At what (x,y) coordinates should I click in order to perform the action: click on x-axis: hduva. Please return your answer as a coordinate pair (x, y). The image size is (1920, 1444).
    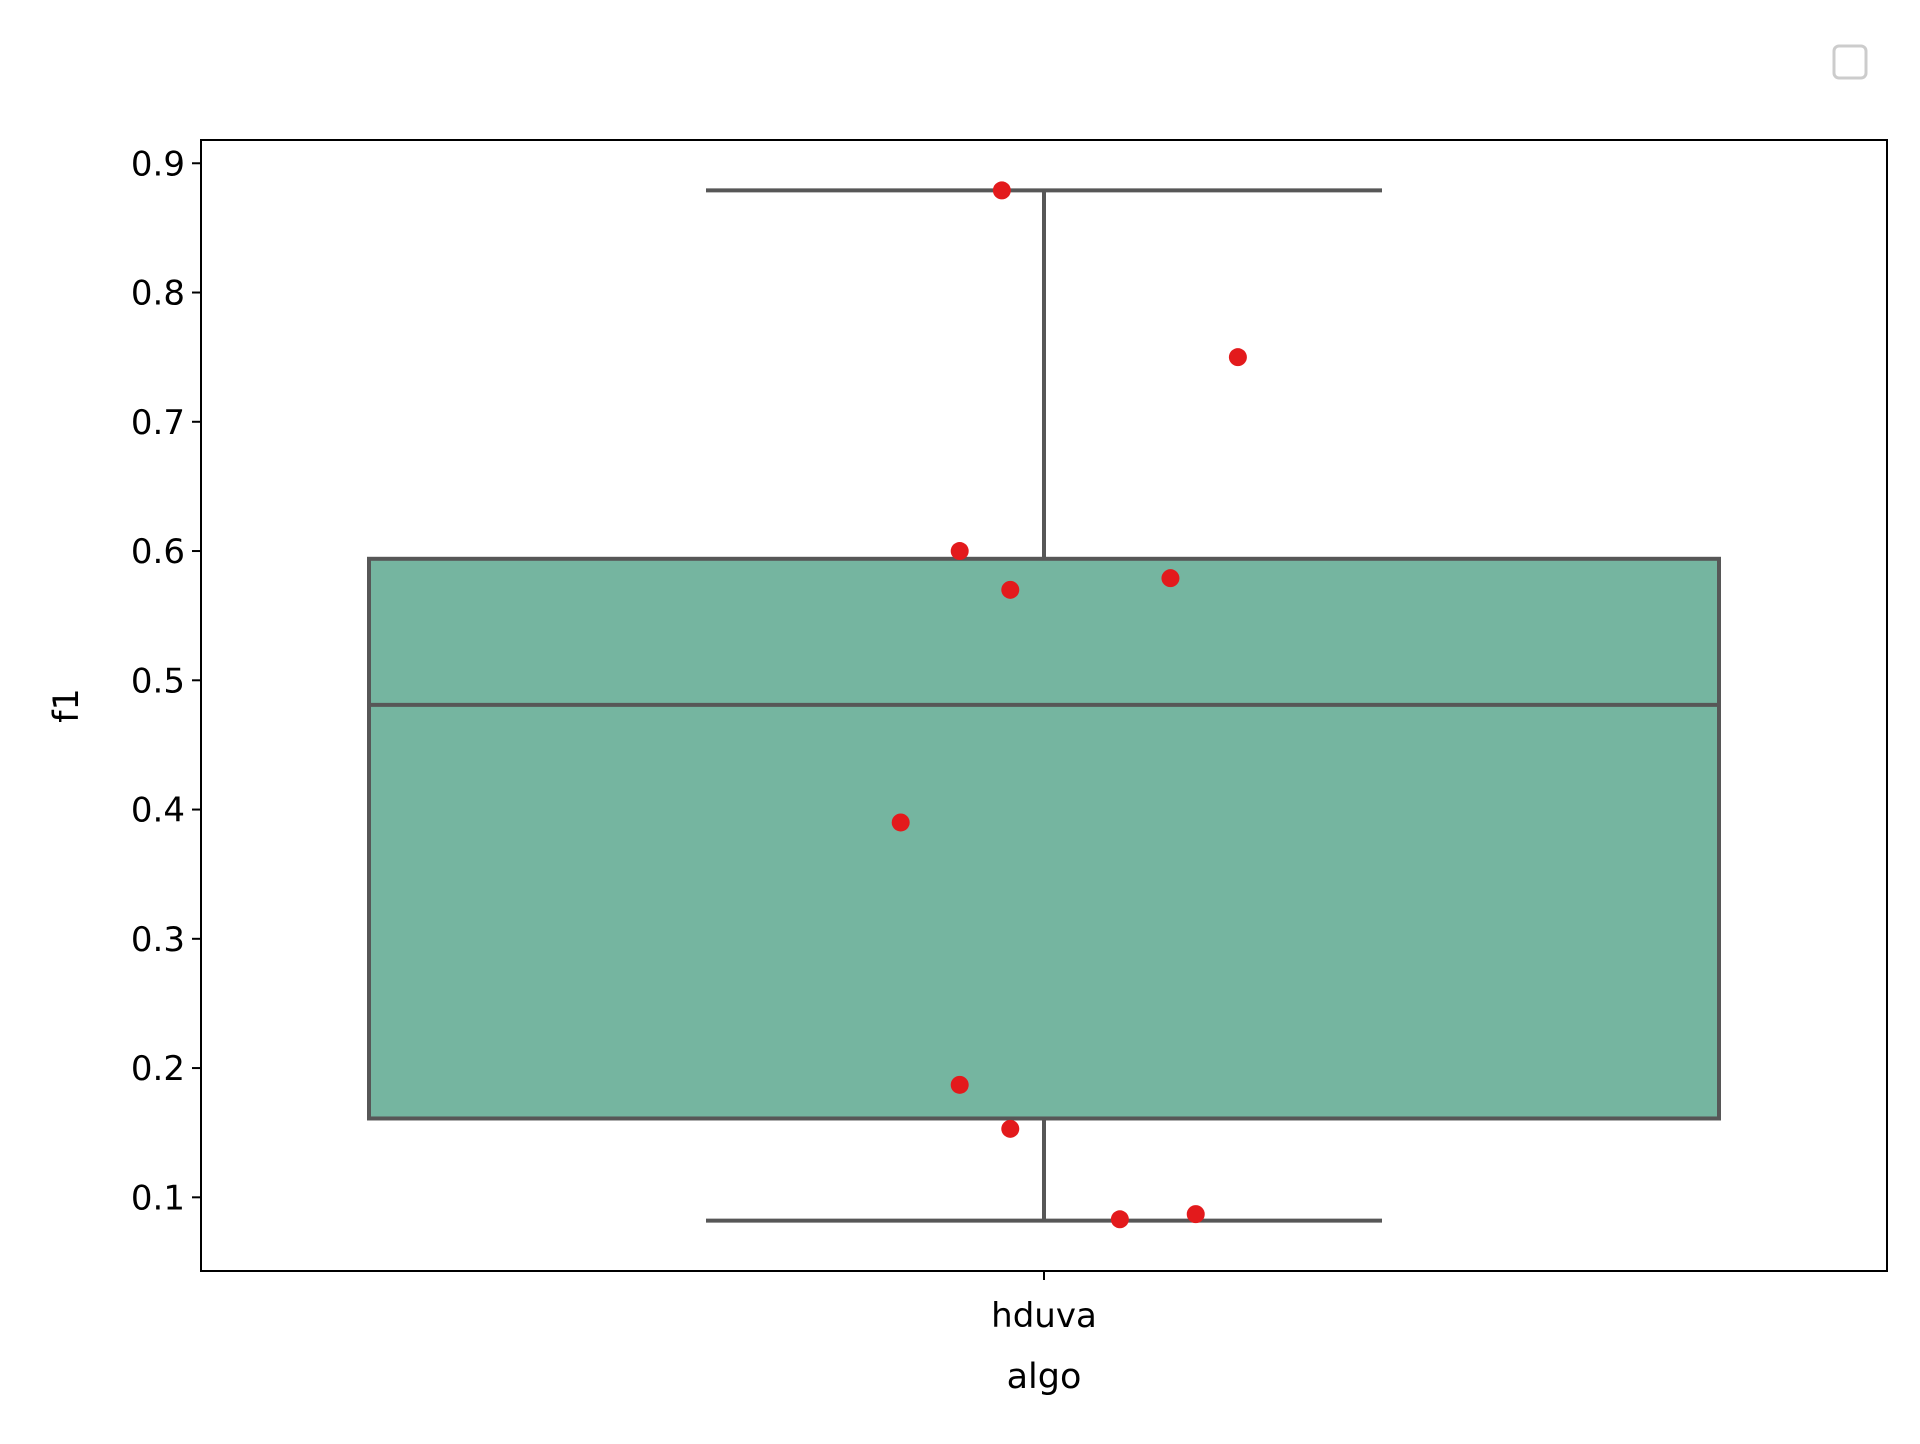
    Looking at the image, I should click on (1044, 1303).